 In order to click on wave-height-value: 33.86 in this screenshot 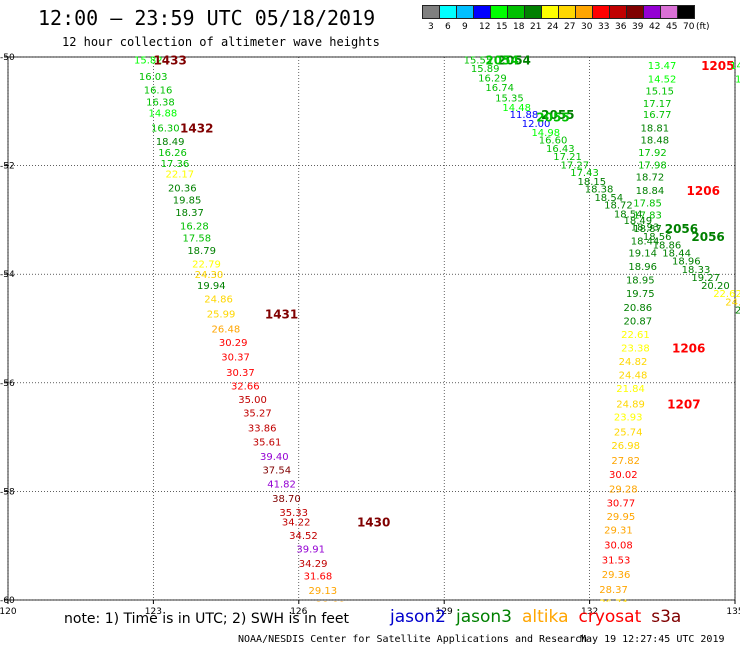, I will do `click(262, 428)`.